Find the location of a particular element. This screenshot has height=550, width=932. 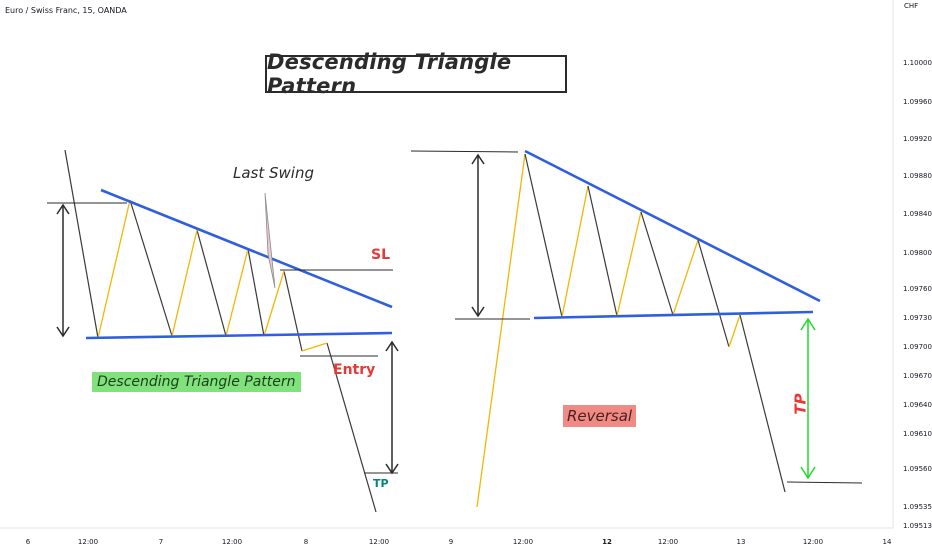

x-tick-label: 14 is located at coordinates (887, 542).